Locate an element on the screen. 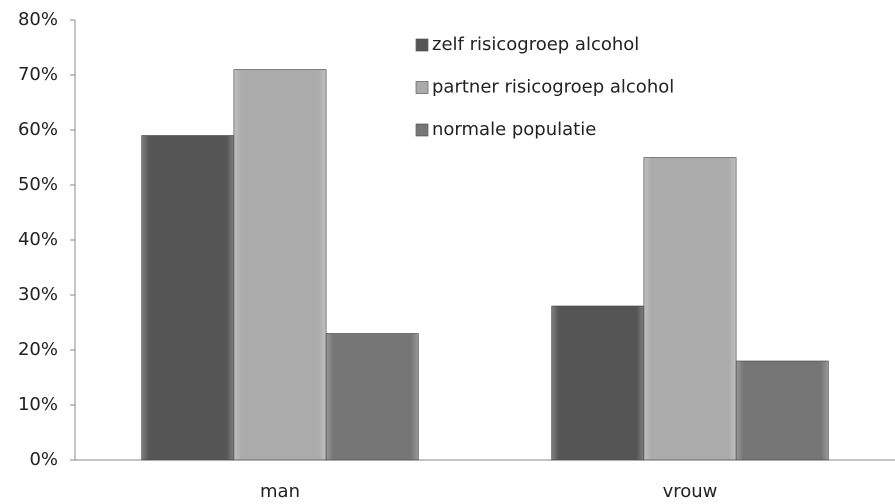 The width and height of the screenshot is (895, 504). y-tick-label: 50% is located at coordinates (38, 184).